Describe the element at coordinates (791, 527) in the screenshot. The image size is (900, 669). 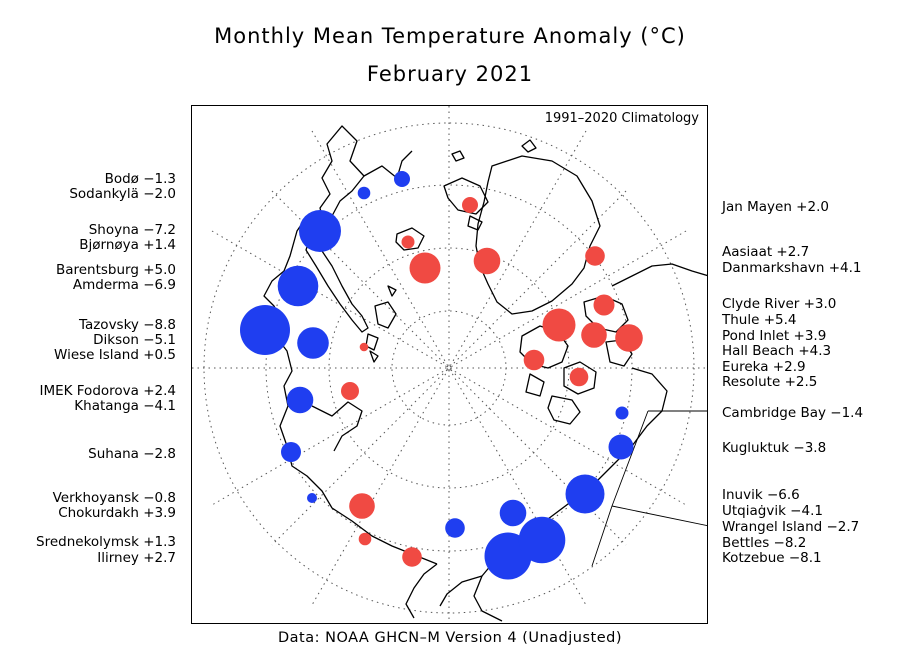
I see `station-label: Wrangel Island −2.7` at that location.